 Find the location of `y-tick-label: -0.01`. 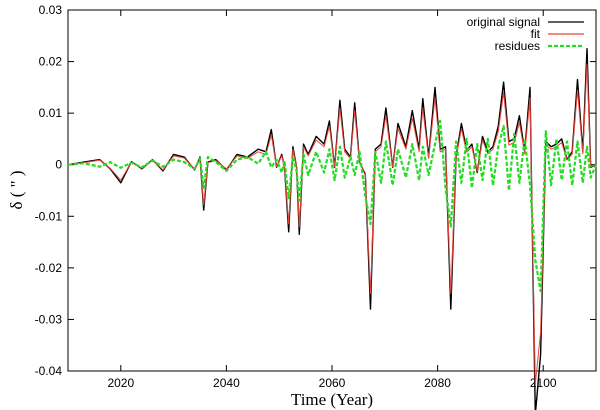

y-tick-label: -0.01 is located at coordinates (49, 216).